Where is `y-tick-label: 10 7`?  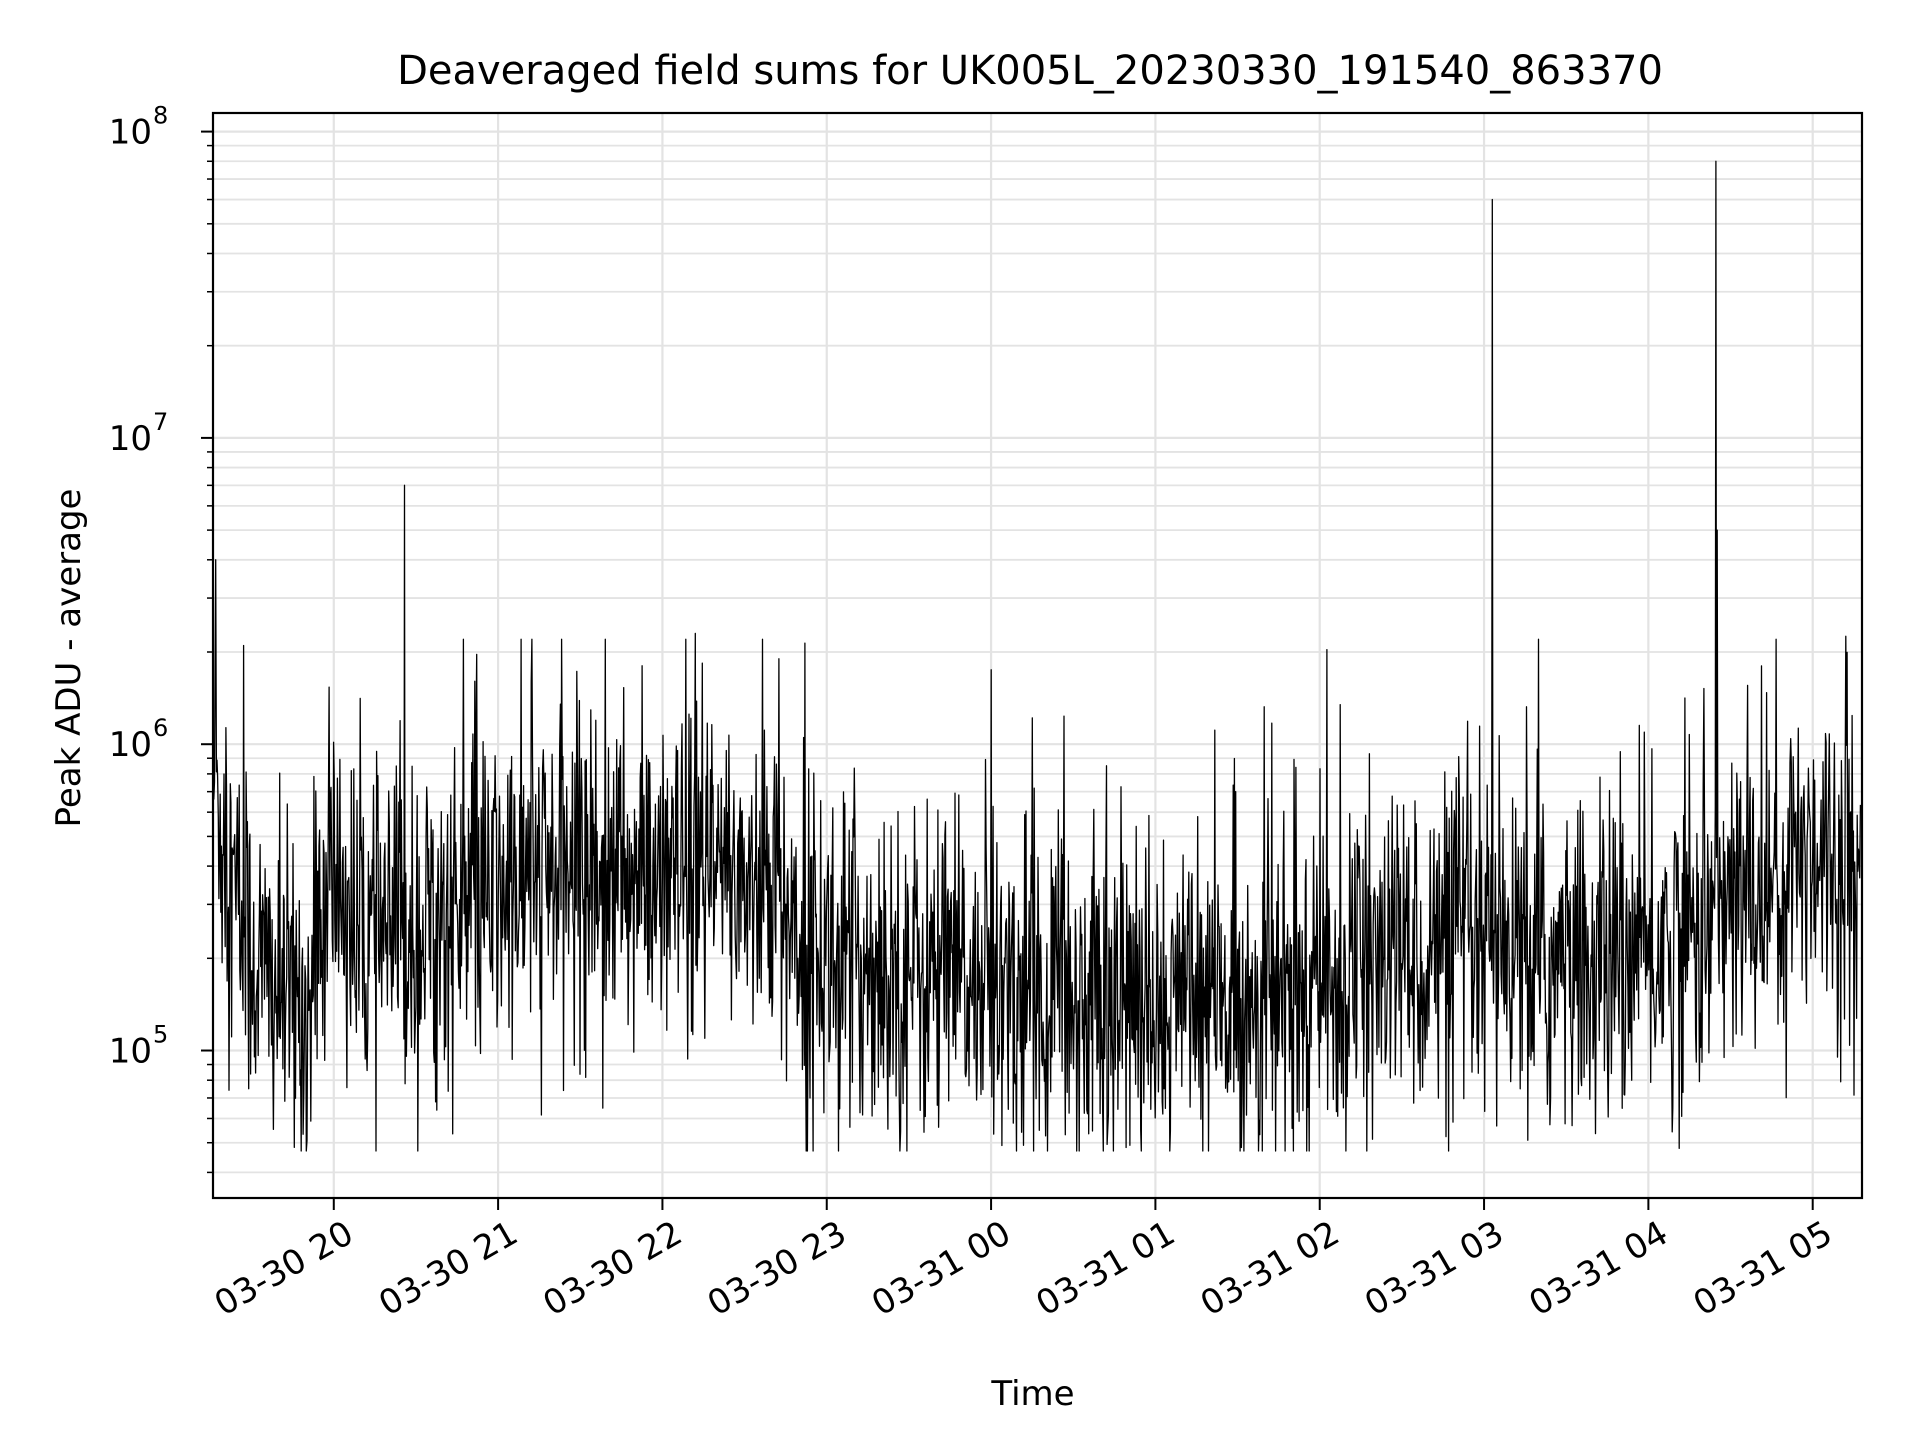 y-tick-label: 10 7 is located at coordinates (139, 433).